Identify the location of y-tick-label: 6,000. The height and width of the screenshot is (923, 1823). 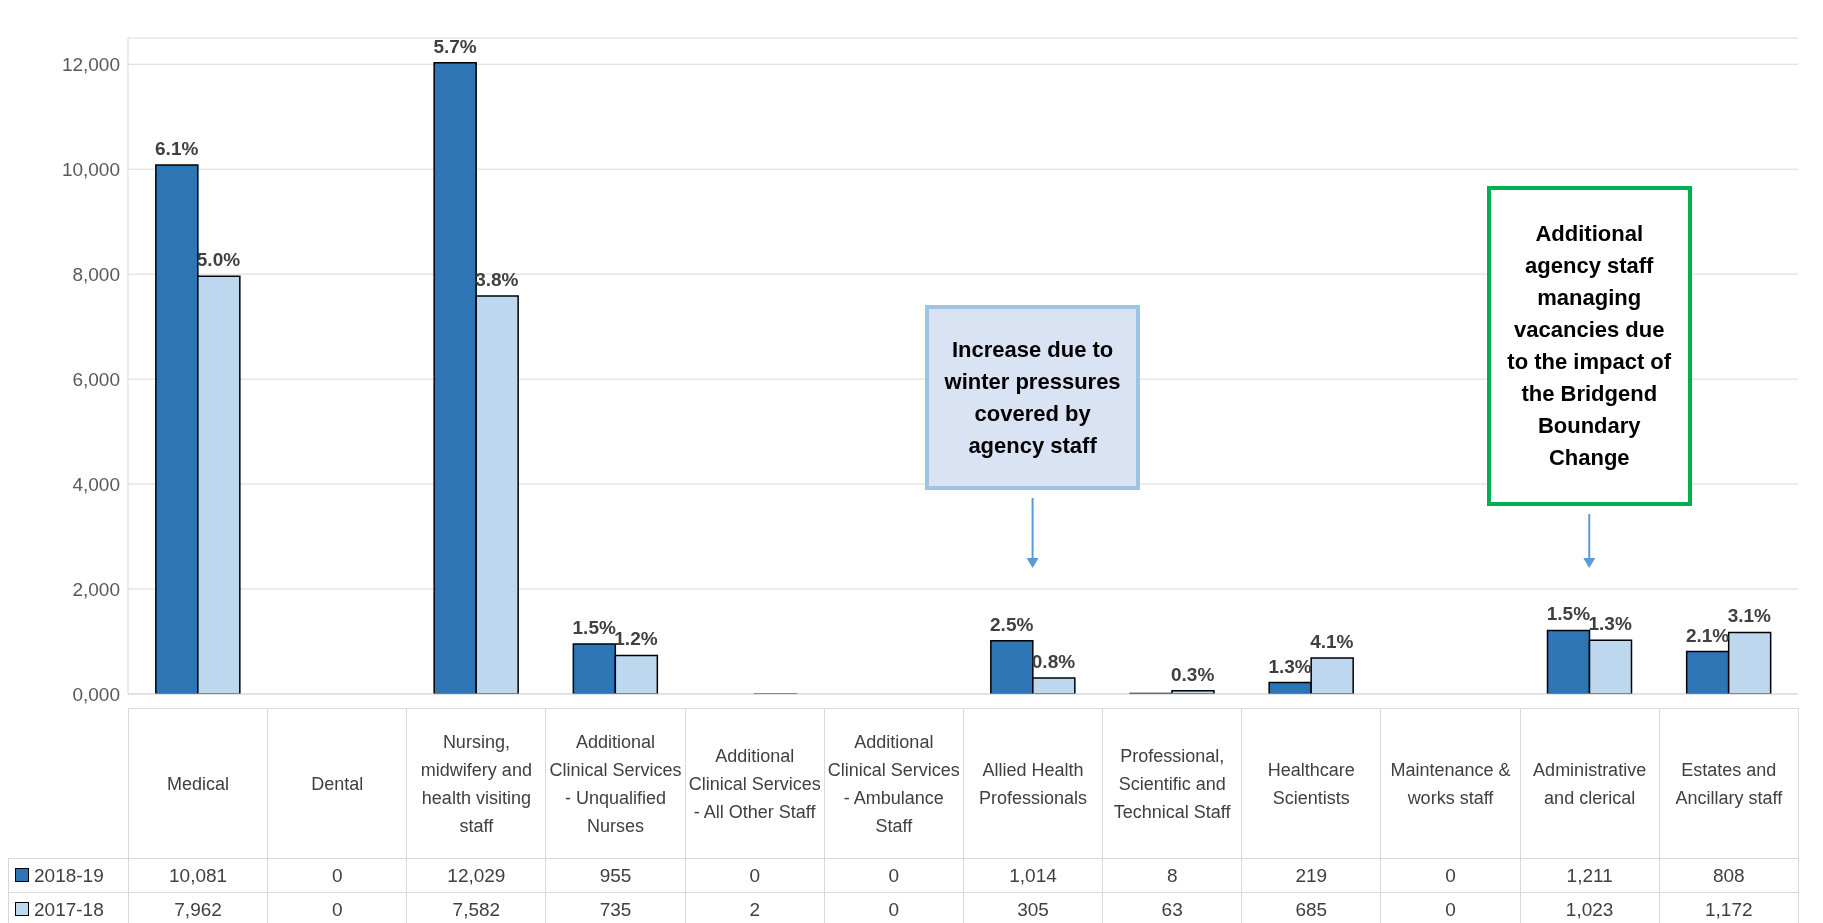
(96, 379).